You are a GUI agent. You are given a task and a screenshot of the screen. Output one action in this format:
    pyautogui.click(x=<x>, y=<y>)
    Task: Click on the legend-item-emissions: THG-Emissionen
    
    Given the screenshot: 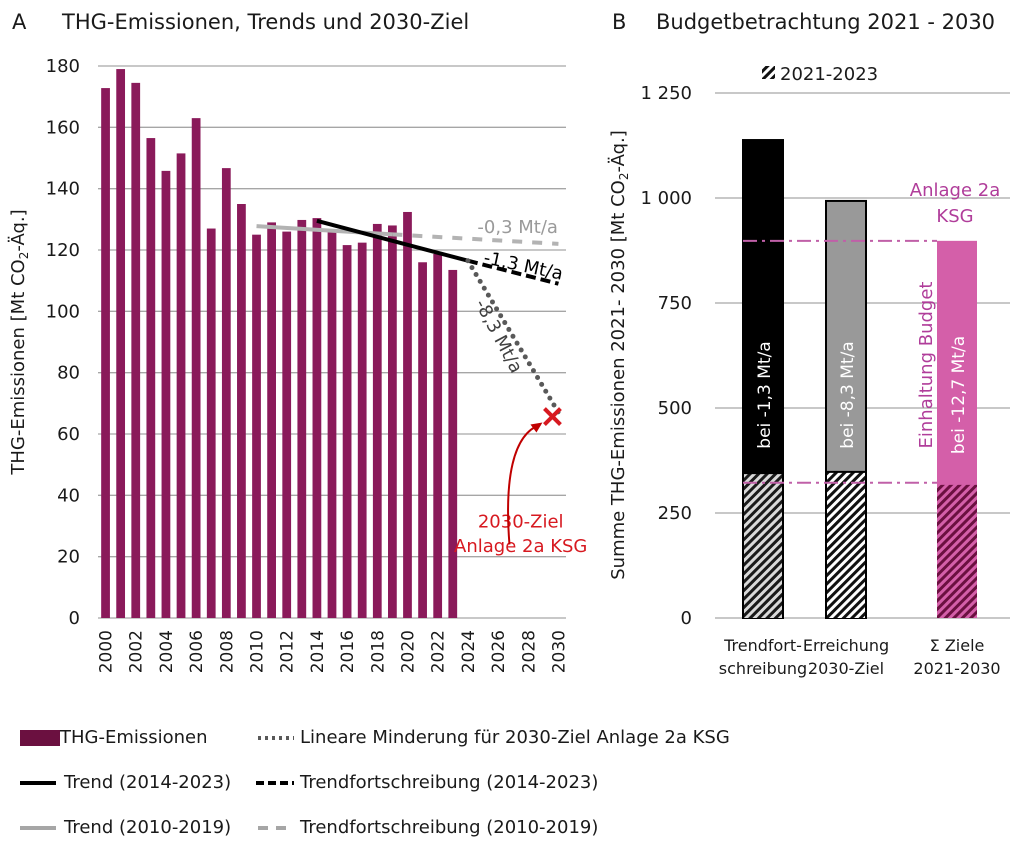 What is the action you would take?
    pyautogui.click(x=114, y=737)
    